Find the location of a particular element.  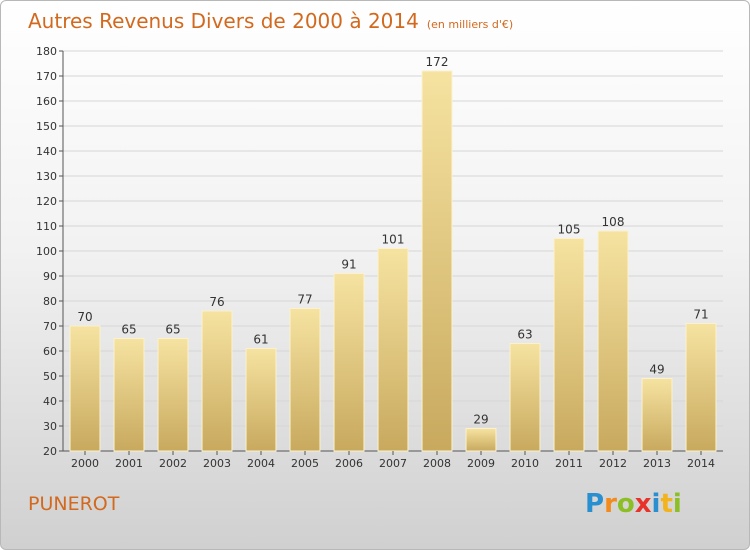

logo-letter: P is located at coordinates (595, 504).